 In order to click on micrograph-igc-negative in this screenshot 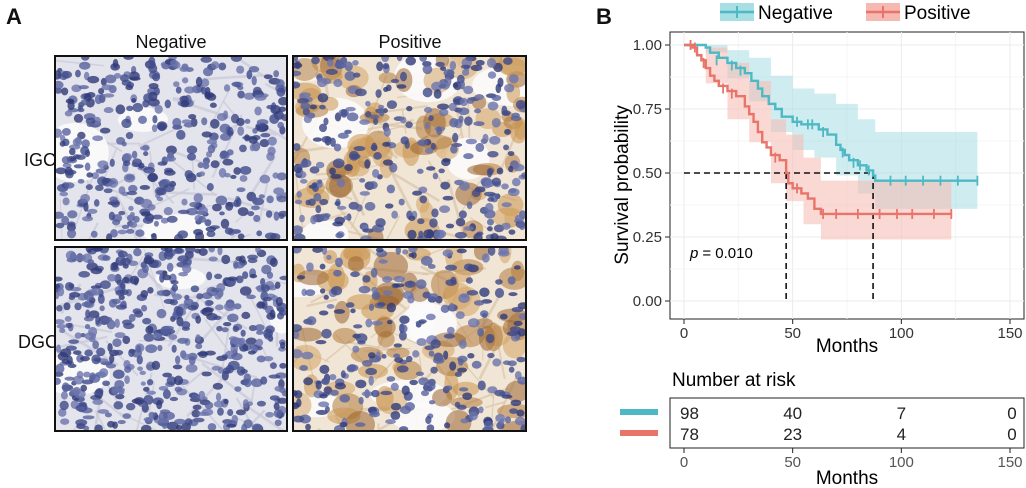, I will do `click(171, 148)`.